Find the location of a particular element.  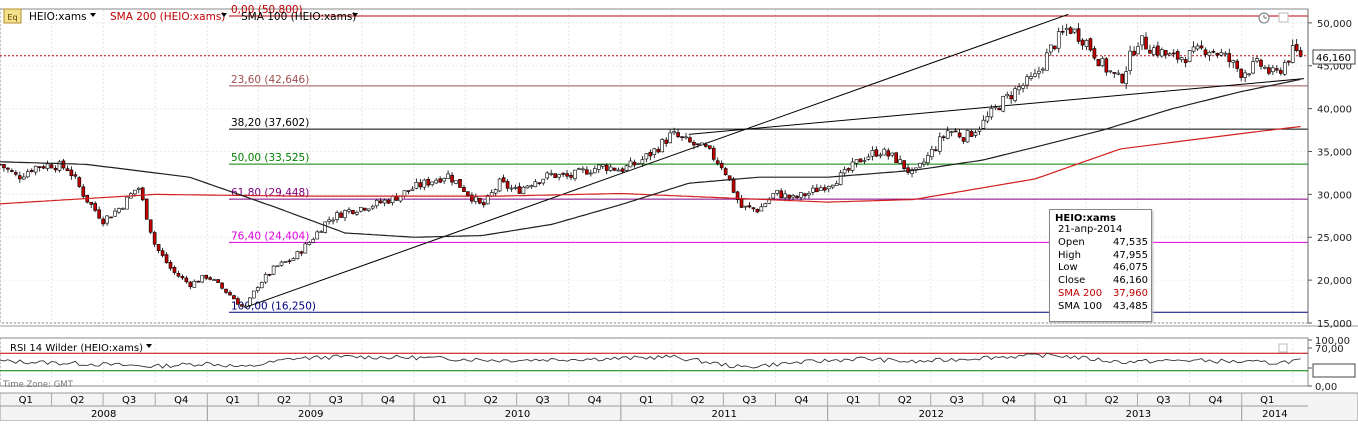

info-row-value: 46,160 is located at coordinates (1130, 281).